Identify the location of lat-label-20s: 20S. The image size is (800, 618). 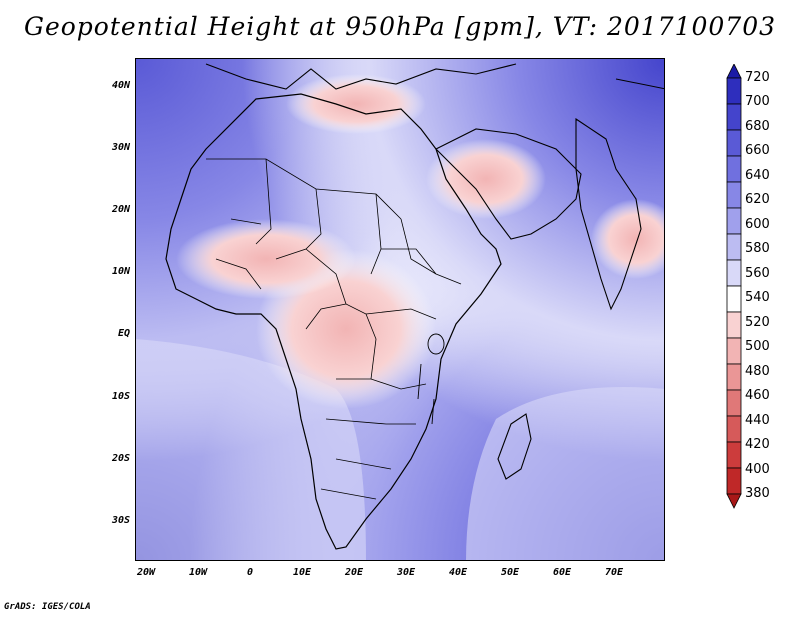
(120, 458).